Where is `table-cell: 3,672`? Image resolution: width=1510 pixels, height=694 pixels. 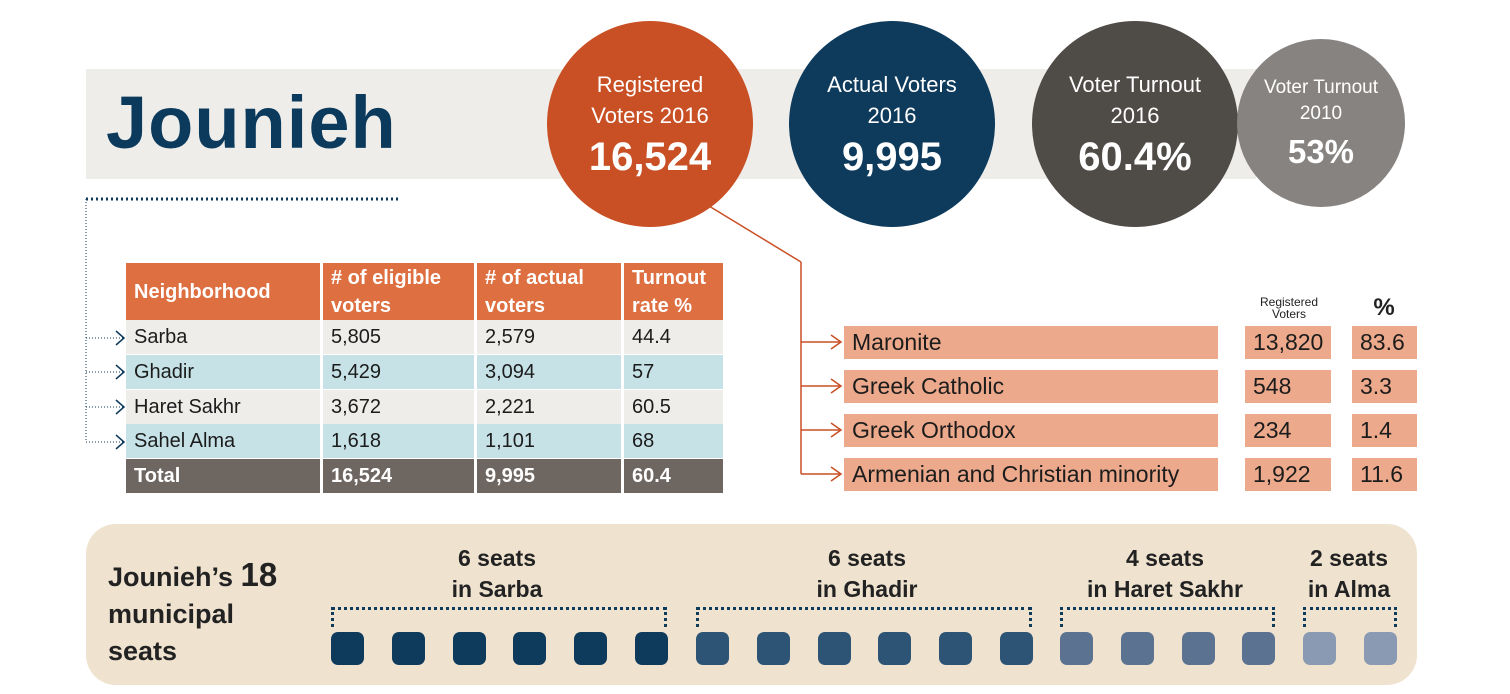 table-cell: 3,672 is located at coordinates (398, 407).